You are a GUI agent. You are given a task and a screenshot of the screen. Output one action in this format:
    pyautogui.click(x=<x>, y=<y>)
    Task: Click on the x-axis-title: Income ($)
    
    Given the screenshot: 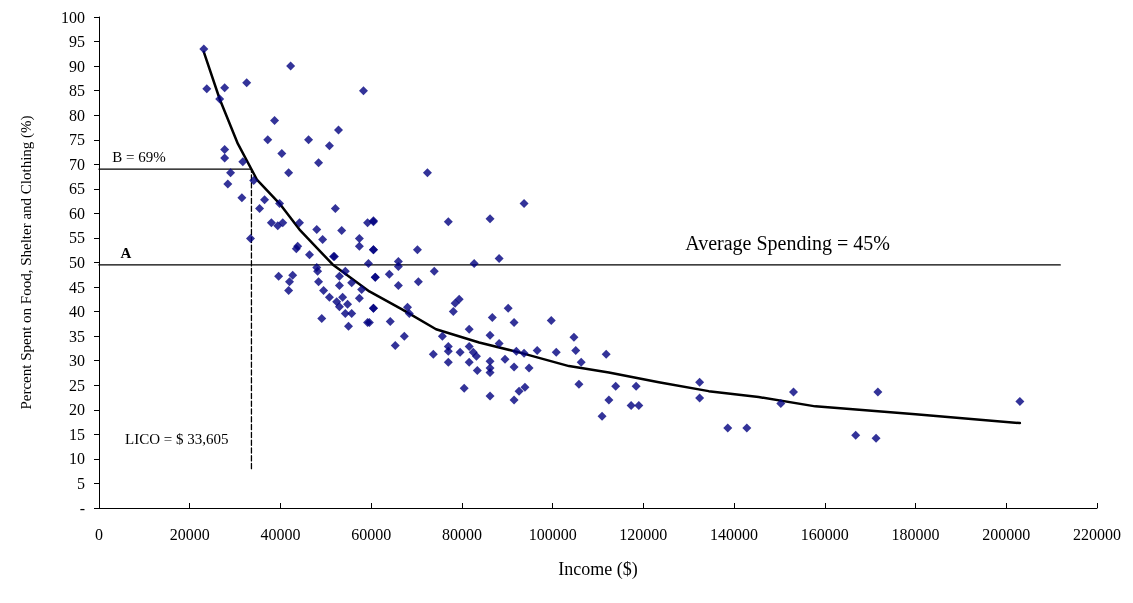 What is the action you would take?
    pyautogui.click(x=598, y=569)
    